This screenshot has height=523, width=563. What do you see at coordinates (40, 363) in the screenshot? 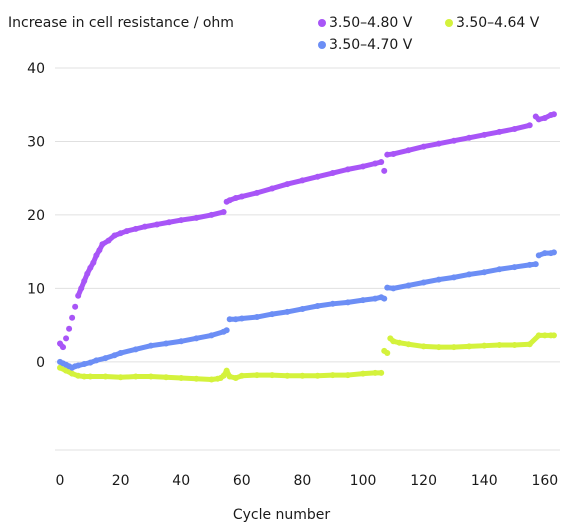
I see `y-tick-label: 0` at bounding box center [40, 363].